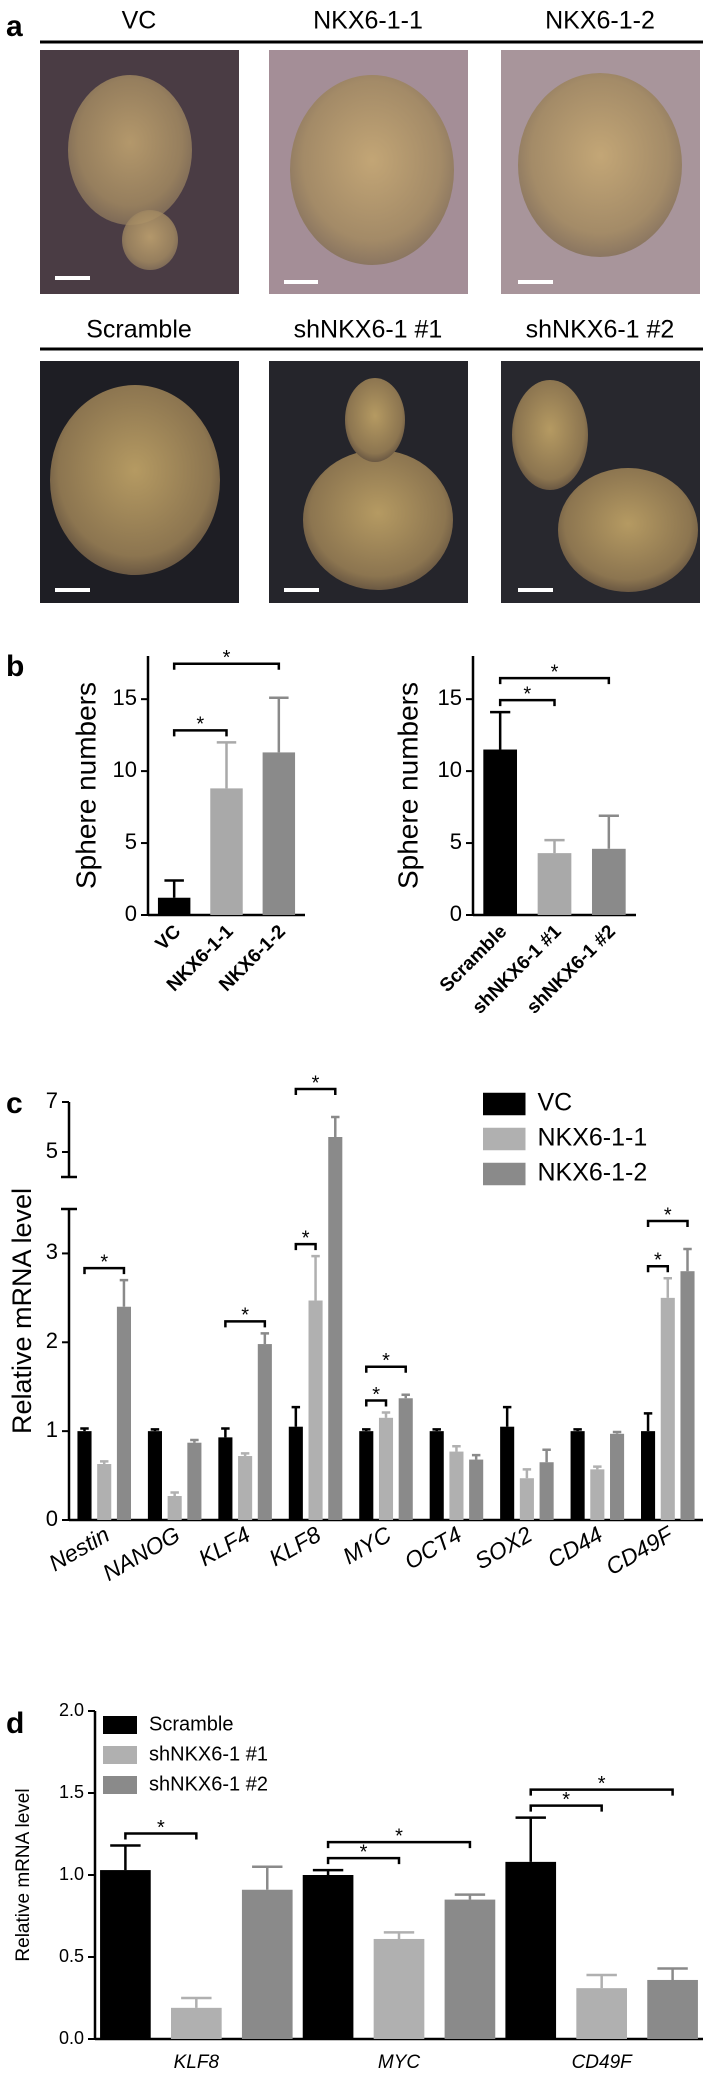  What do you see at coordinates (224, 1546) in the screenshot?
I see `x-tick-label: KLF4` at bounding box center [224, 1546].